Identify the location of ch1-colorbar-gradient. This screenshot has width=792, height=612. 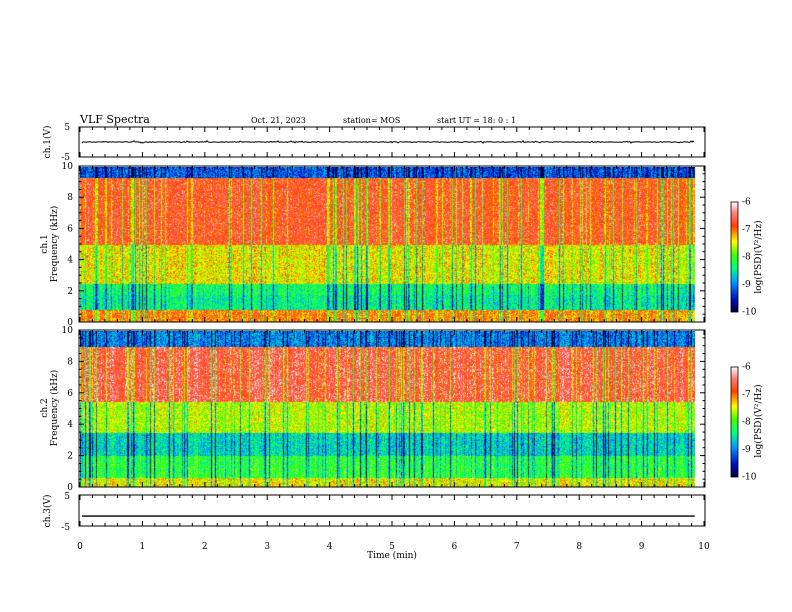
(734, 257).